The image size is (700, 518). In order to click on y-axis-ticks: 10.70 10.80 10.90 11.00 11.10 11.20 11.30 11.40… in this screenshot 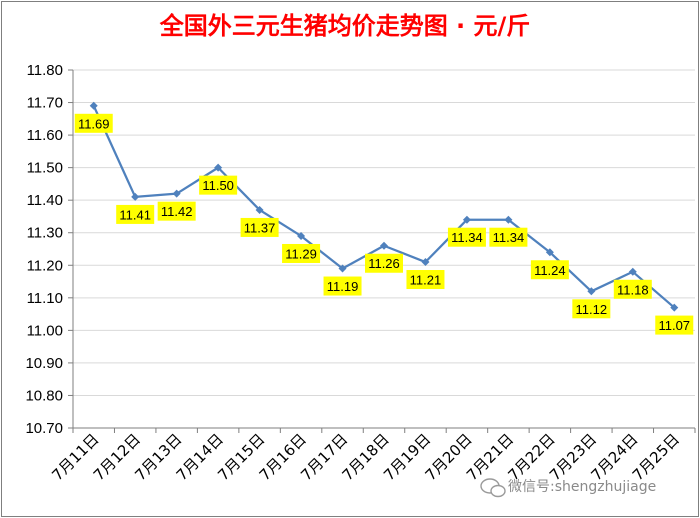, I will do `click(44, 249)`.